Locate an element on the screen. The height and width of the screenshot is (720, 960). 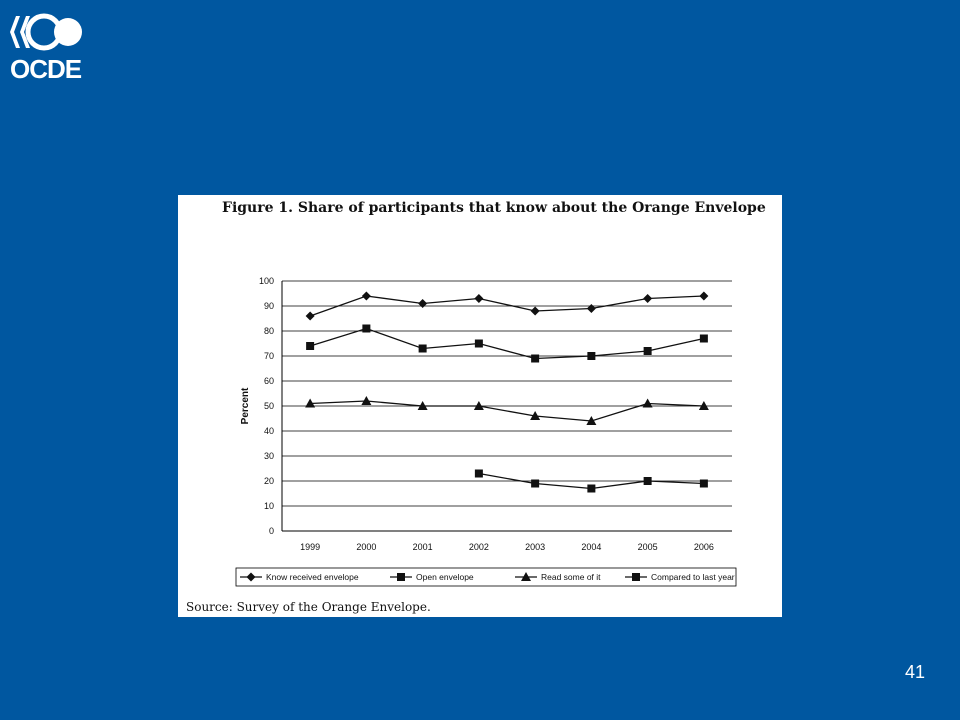
y-tick-label: 70 is located at coordinates (269, 356).